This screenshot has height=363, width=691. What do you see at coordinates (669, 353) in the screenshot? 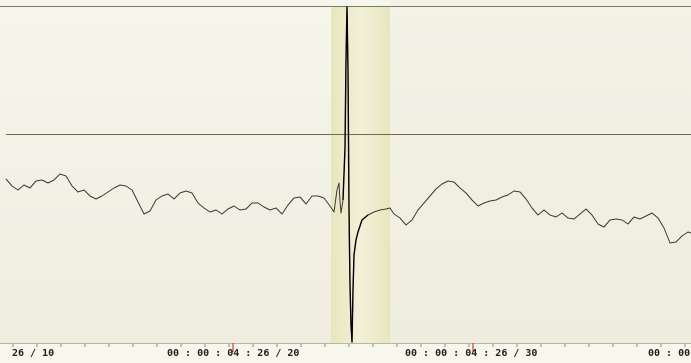
I see `ruler-label-3: 00` at bounding box center [669, 353].